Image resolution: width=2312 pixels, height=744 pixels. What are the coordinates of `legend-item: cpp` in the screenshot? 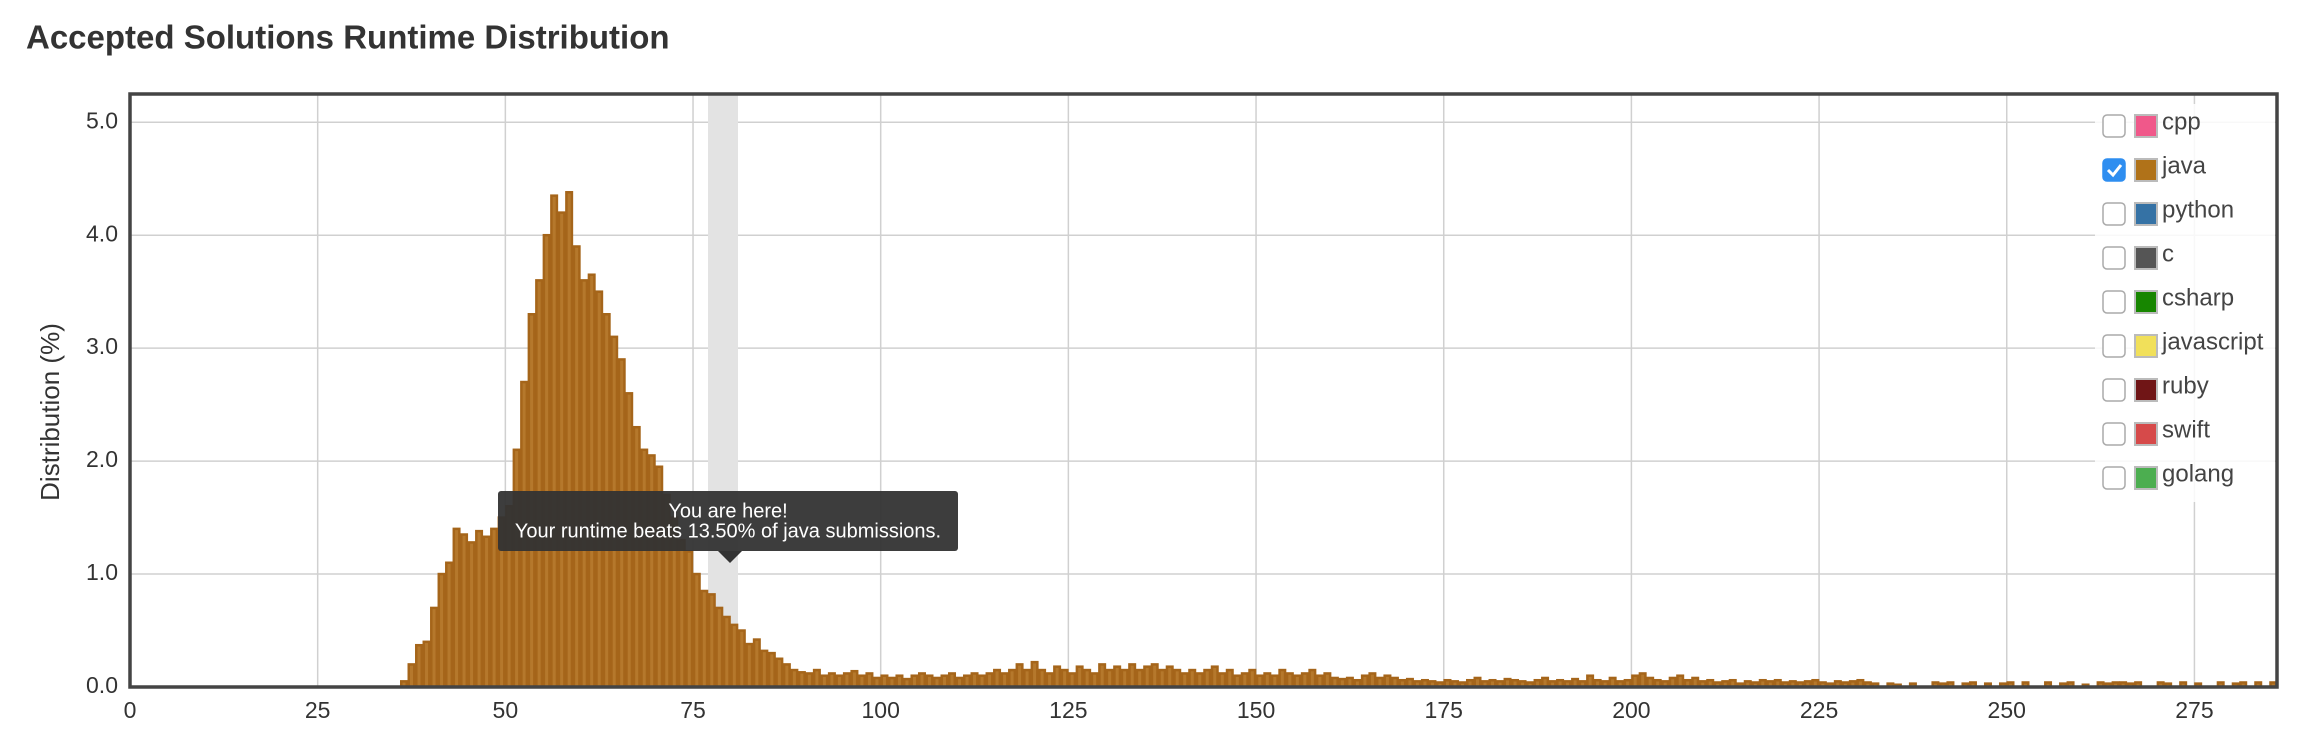 It's located at (2151, 123).